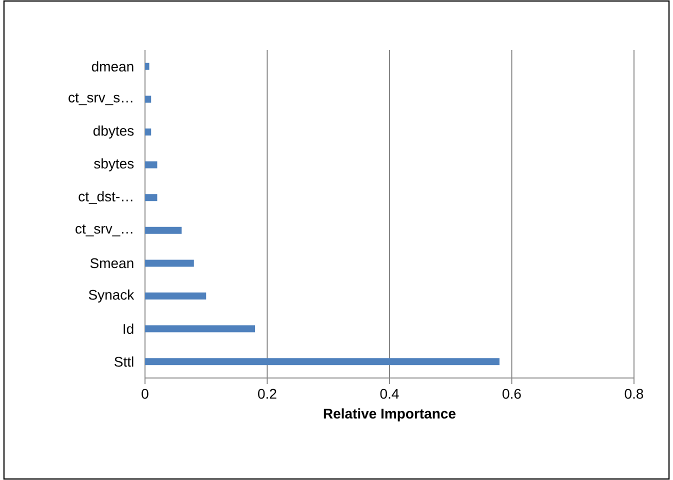 Image resolution: width=673 pixels, height=480 pixels. I want to click on y-tick-label: Smean, so click(112, 263).